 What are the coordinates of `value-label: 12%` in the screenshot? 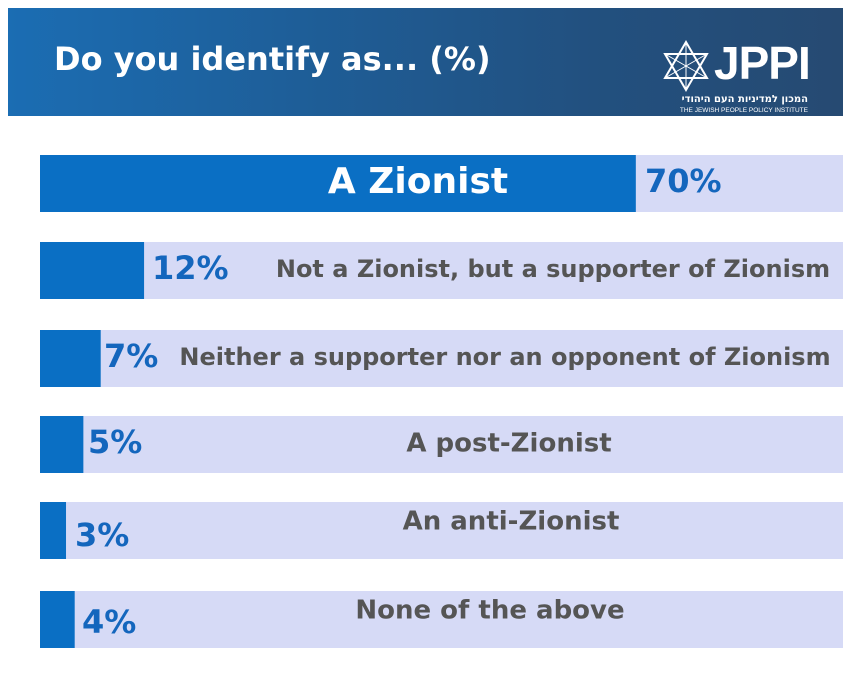 It's located at (190, 268).